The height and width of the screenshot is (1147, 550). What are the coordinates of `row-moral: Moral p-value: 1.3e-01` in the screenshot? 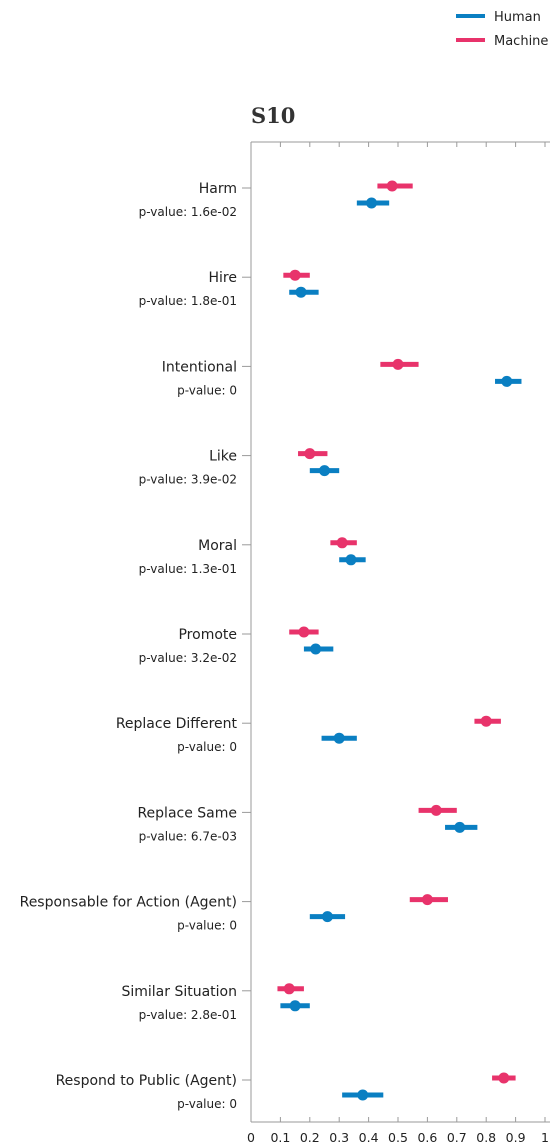 It's located at (252, 556).